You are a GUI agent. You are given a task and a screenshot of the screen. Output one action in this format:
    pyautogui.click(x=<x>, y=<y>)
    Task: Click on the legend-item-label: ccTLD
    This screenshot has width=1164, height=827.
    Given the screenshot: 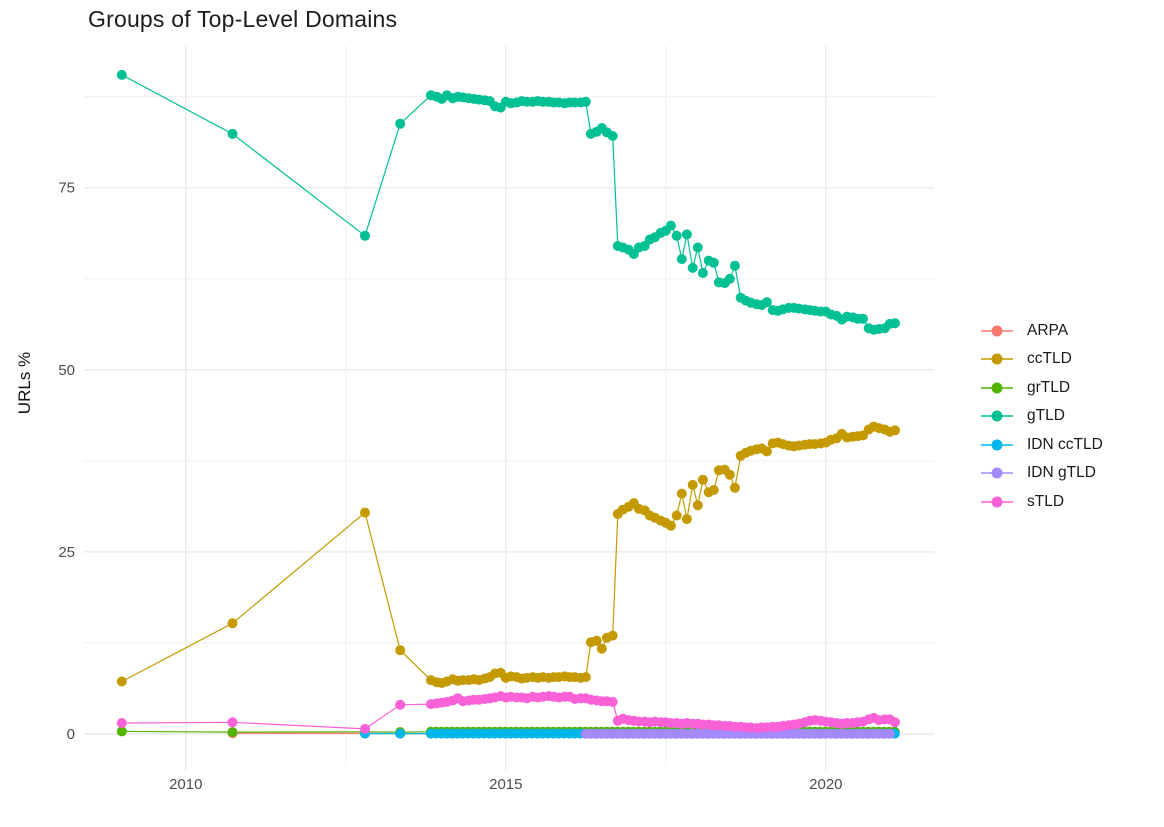 What is the action you would take?
    pyautogui.click(x=1049, y=358)
    